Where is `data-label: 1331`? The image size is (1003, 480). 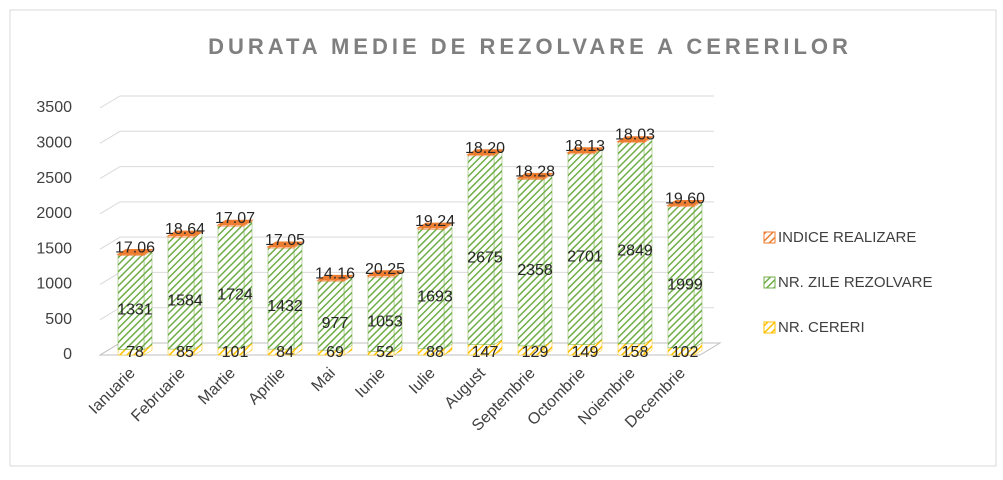
data-label: 1331 is located at coordinates (135, 310).